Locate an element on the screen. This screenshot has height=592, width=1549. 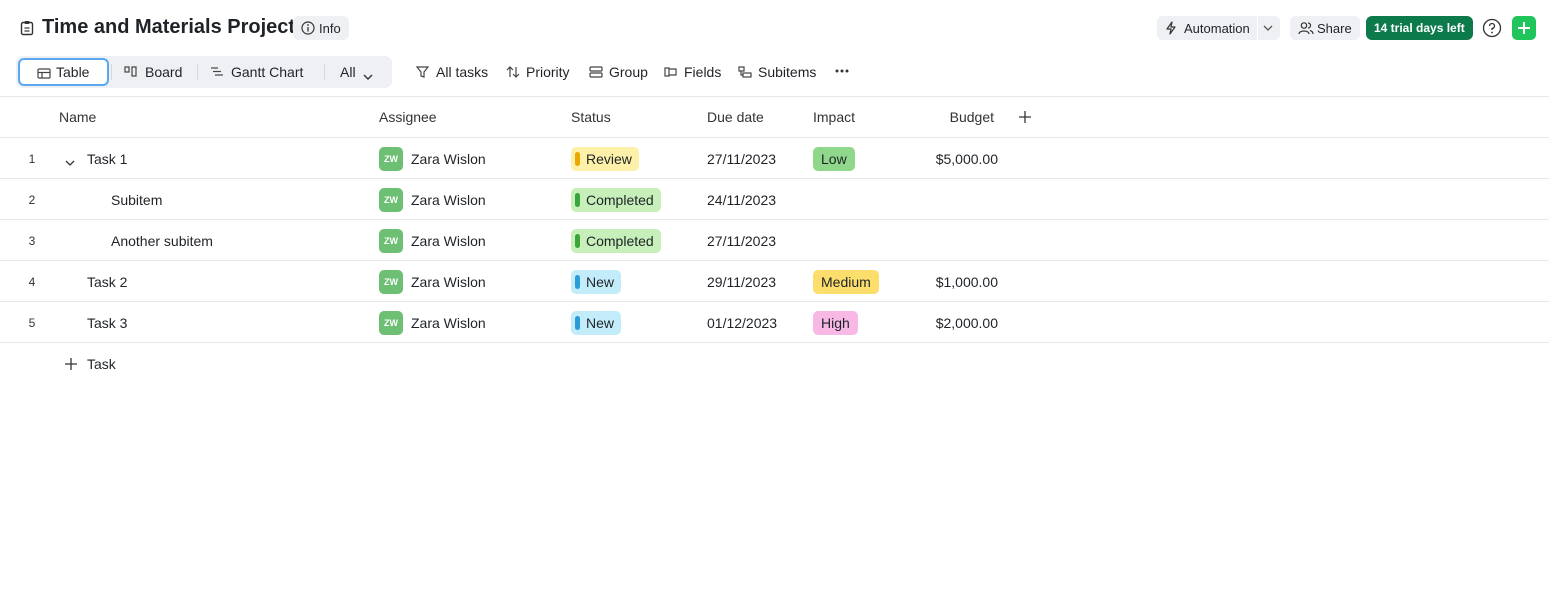
task-name: Task 2 is located at coordinates (107, 281).